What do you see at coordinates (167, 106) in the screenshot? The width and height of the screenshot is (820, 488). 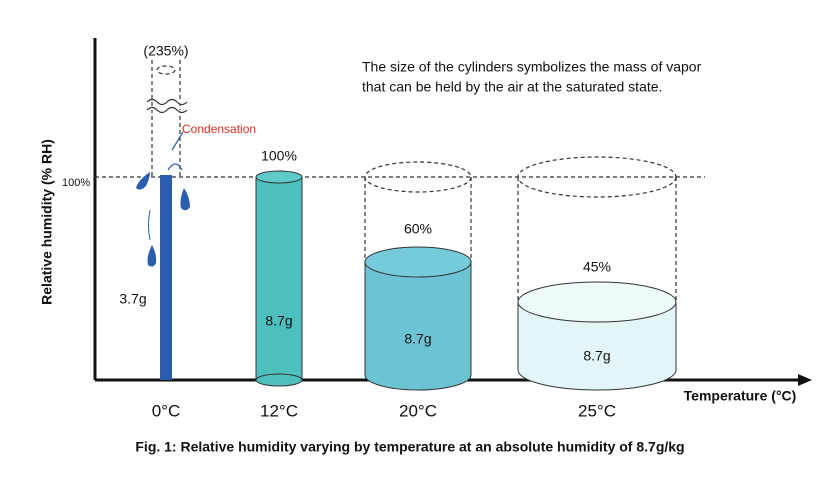 I see `break-mark` at bounding box center [167, 106].